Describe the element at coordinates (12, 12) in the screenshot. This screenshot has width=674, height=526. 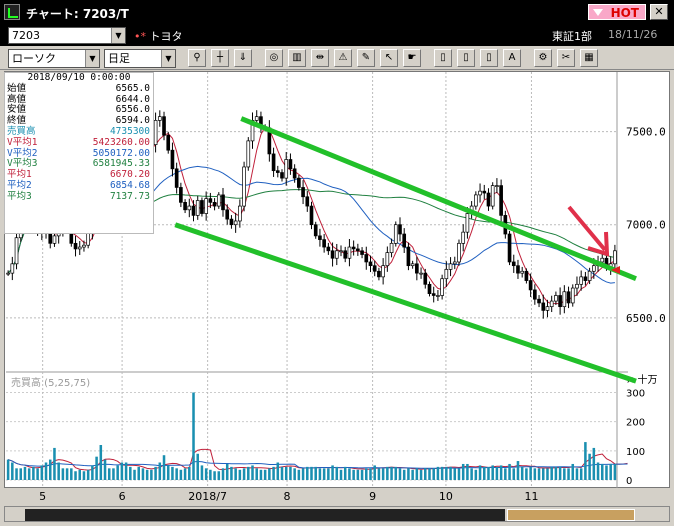
I see `chart-app-icon` at that location.